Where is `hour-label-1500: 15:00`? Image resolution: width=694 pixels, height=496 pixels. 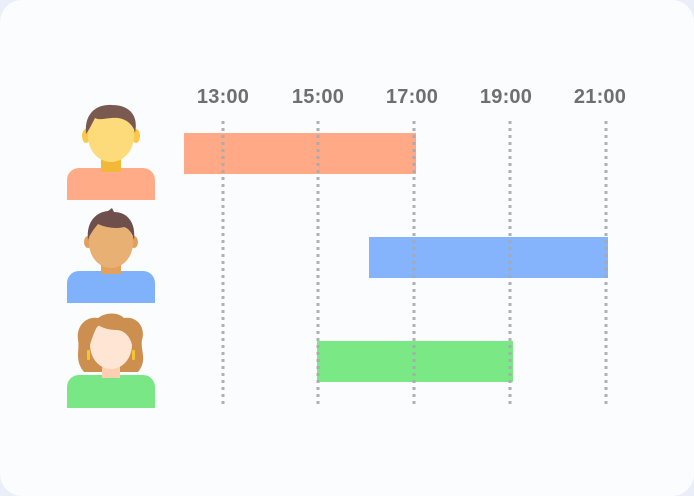 hour-label-1500: 15:00 is located at coordinates (318, 97).